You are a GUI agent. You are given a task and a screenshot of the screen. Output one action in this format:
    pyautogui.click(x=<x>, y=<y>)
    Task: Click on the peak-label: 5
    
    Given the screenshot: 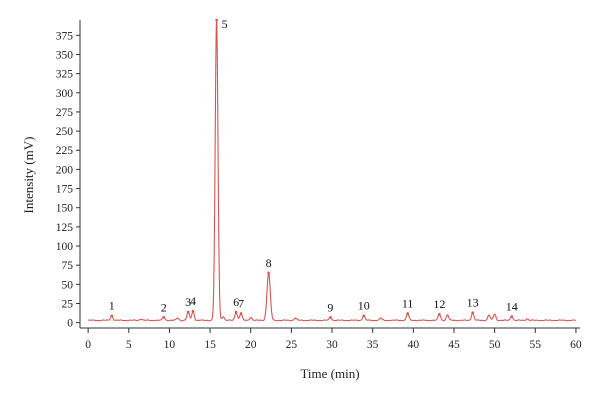 What is the action you would take?
    pyautogui.click(x=225, y=24)
    